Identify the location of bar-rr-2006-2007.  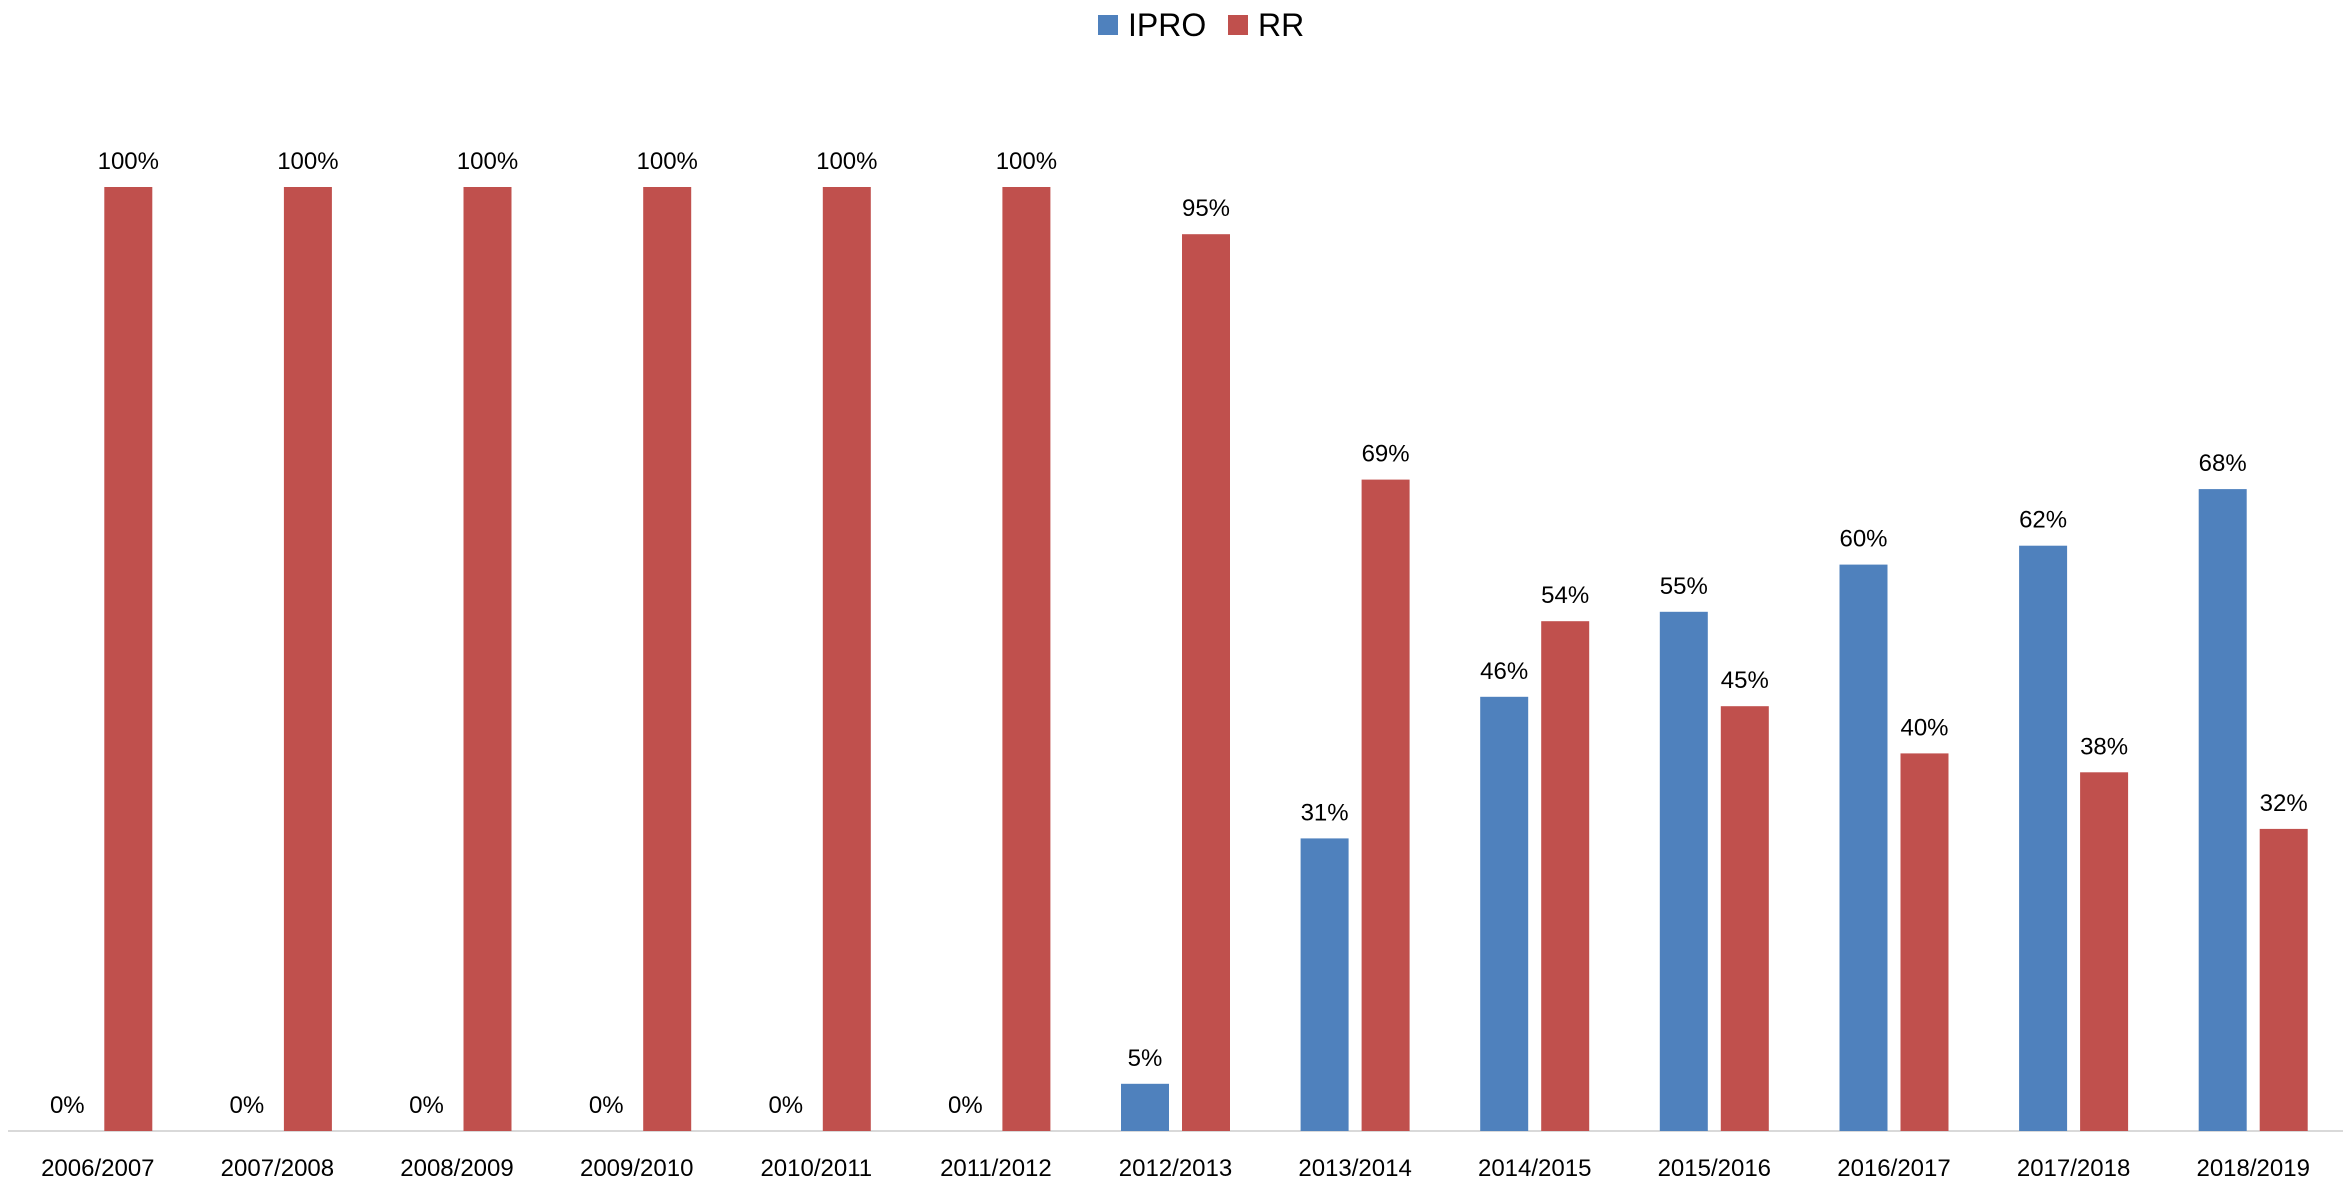
(128, 659).